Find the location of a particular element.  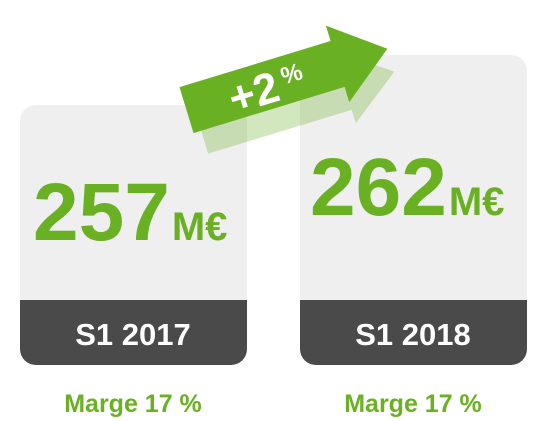

growth-arrow: +2% is located at coordinates (287, 89).